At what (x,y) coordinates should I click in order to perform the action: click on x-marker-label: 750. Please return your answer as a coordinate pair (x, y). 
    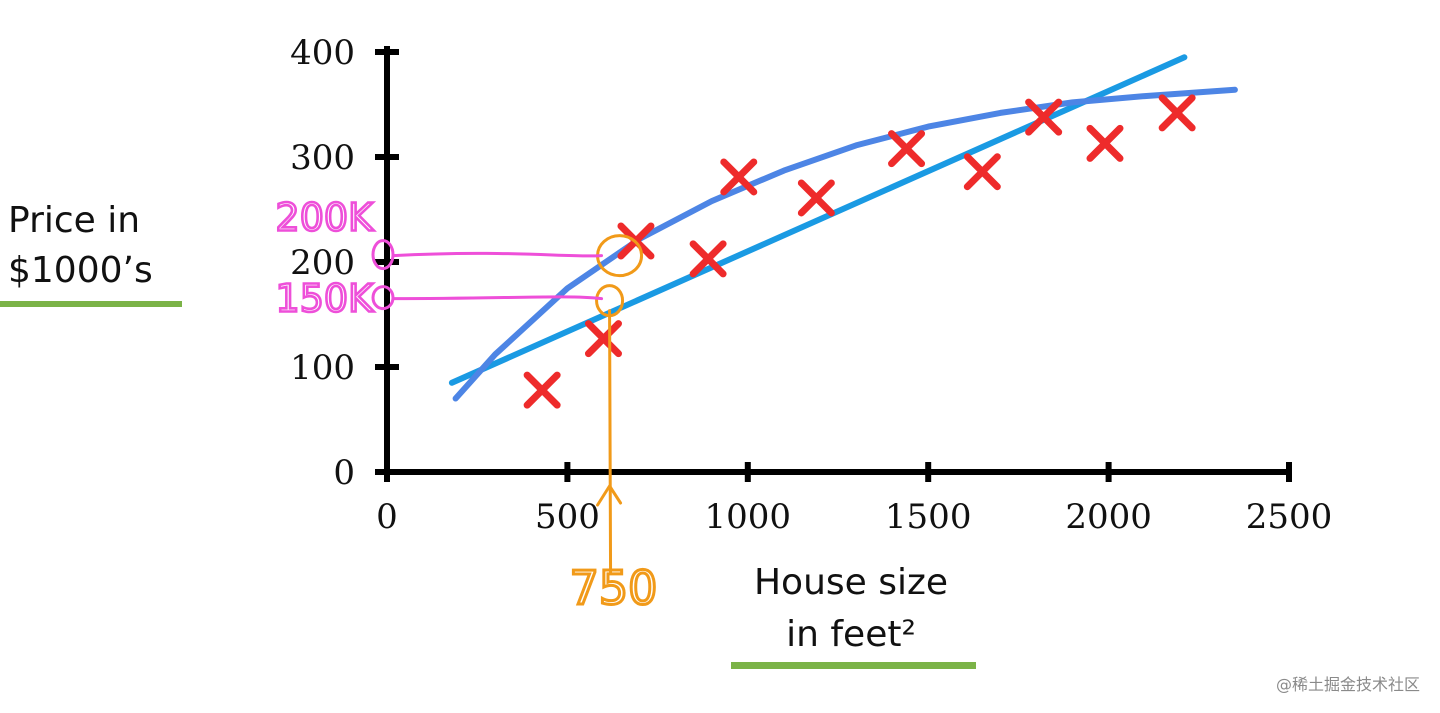
    Looking at the image, I should click on (614, 588).